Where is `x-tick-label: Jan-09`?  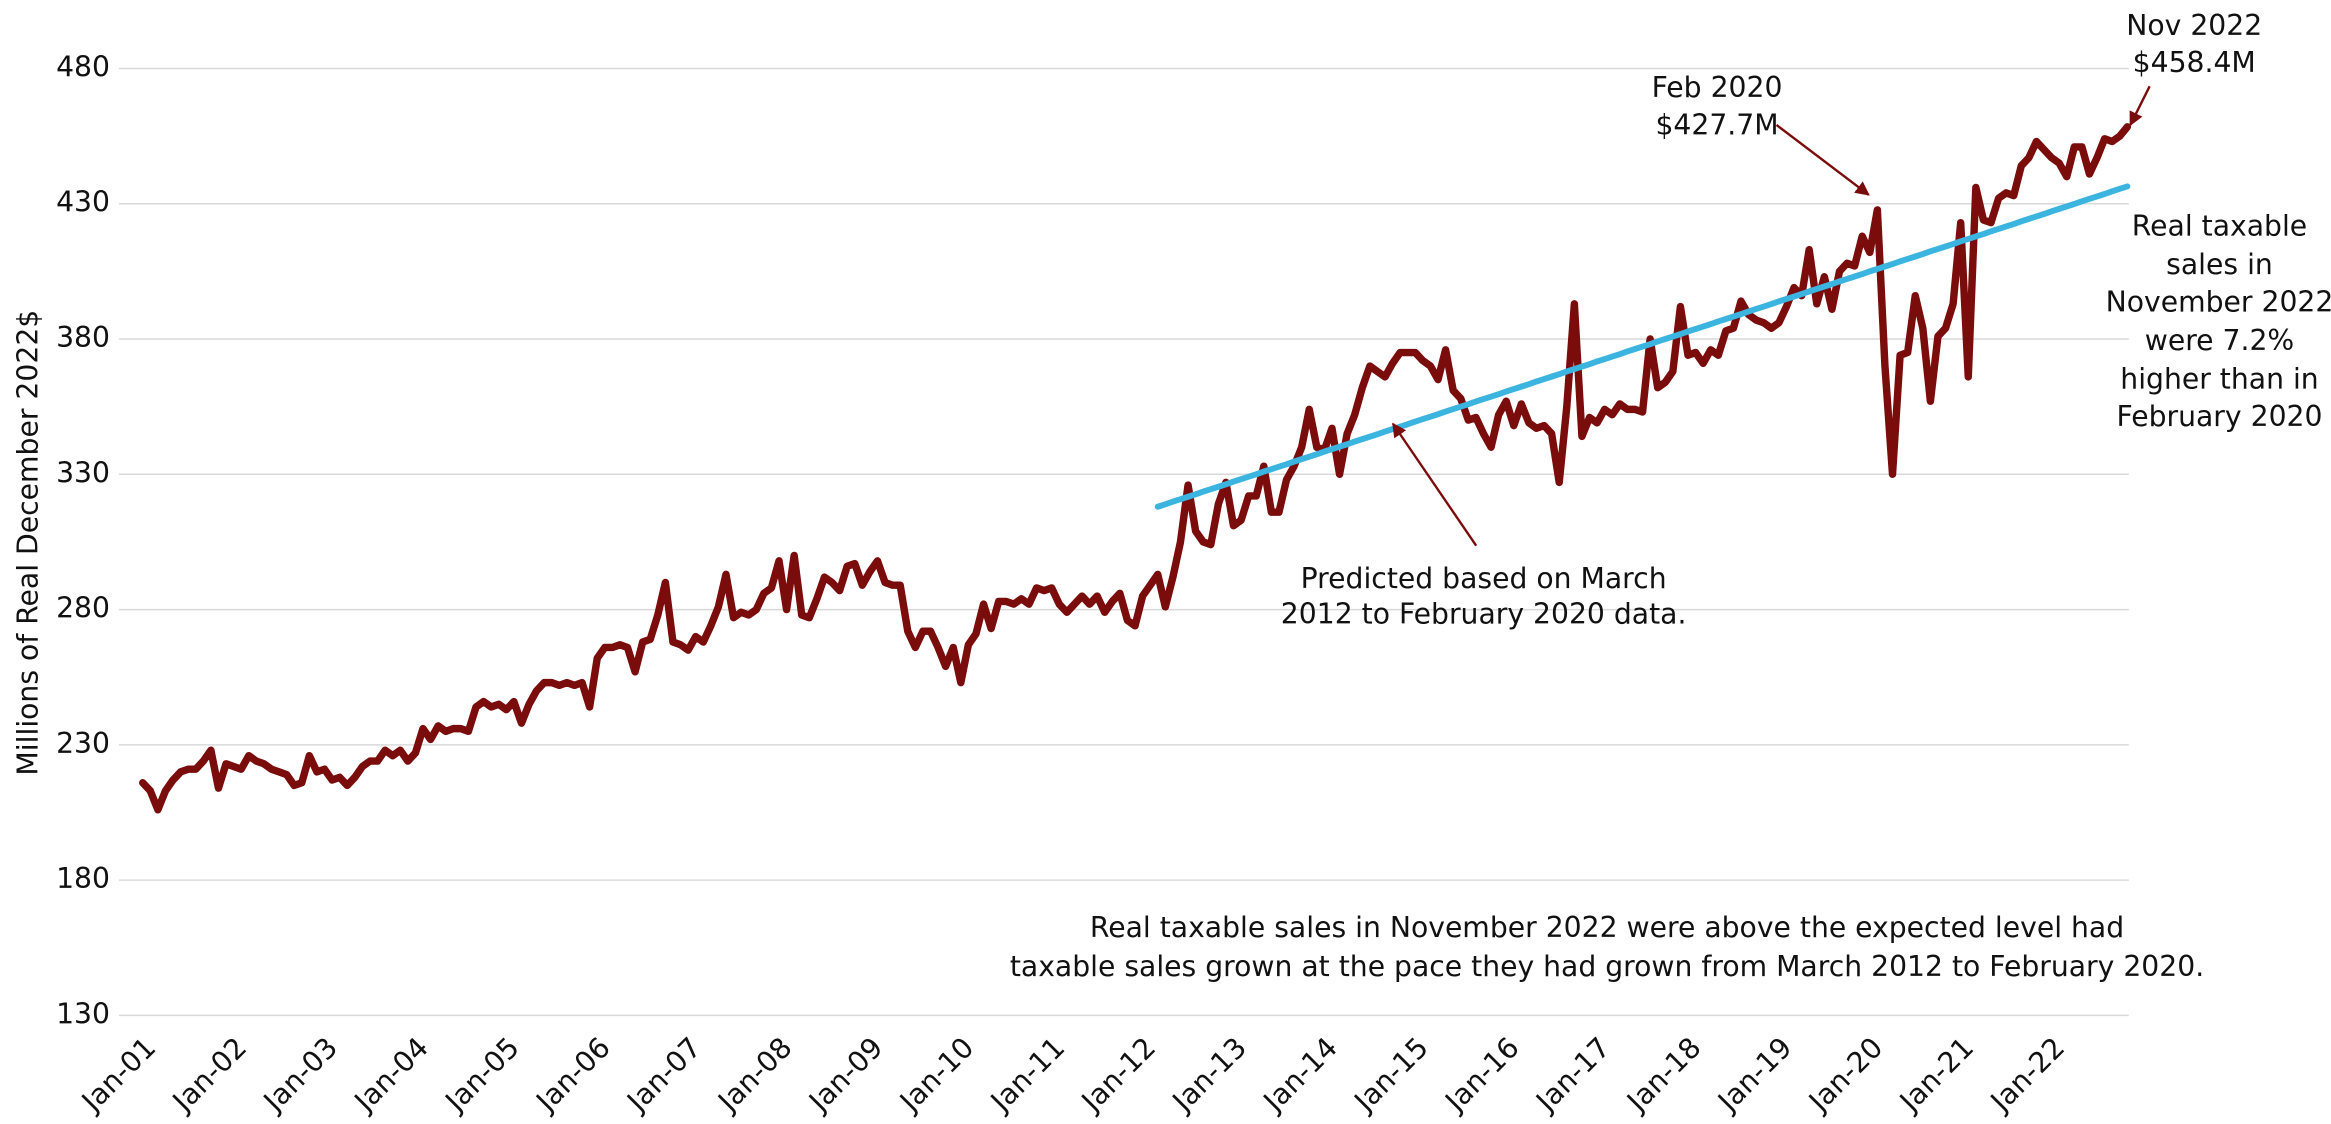 x-tick-label: Jan-09 is located at coordinates (845, 1075).